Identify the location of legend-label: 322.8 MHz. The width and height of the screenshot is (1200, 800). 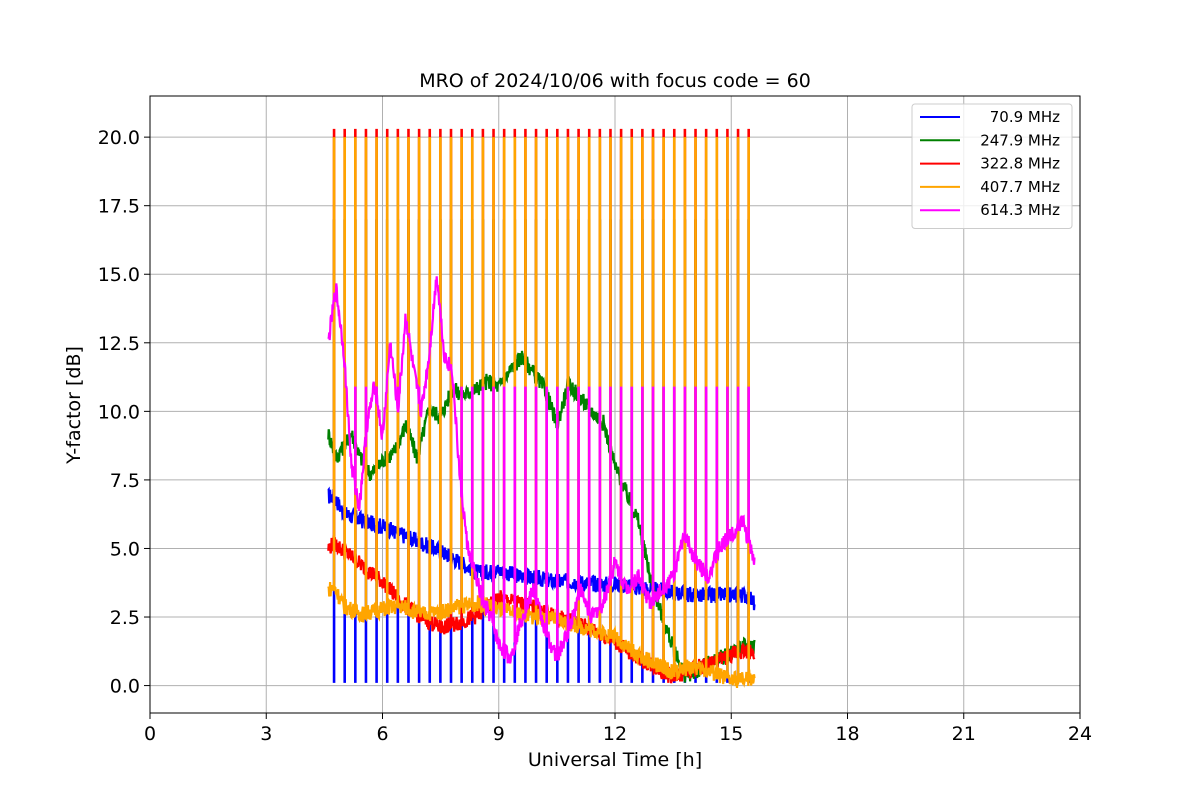
(1020, 164).